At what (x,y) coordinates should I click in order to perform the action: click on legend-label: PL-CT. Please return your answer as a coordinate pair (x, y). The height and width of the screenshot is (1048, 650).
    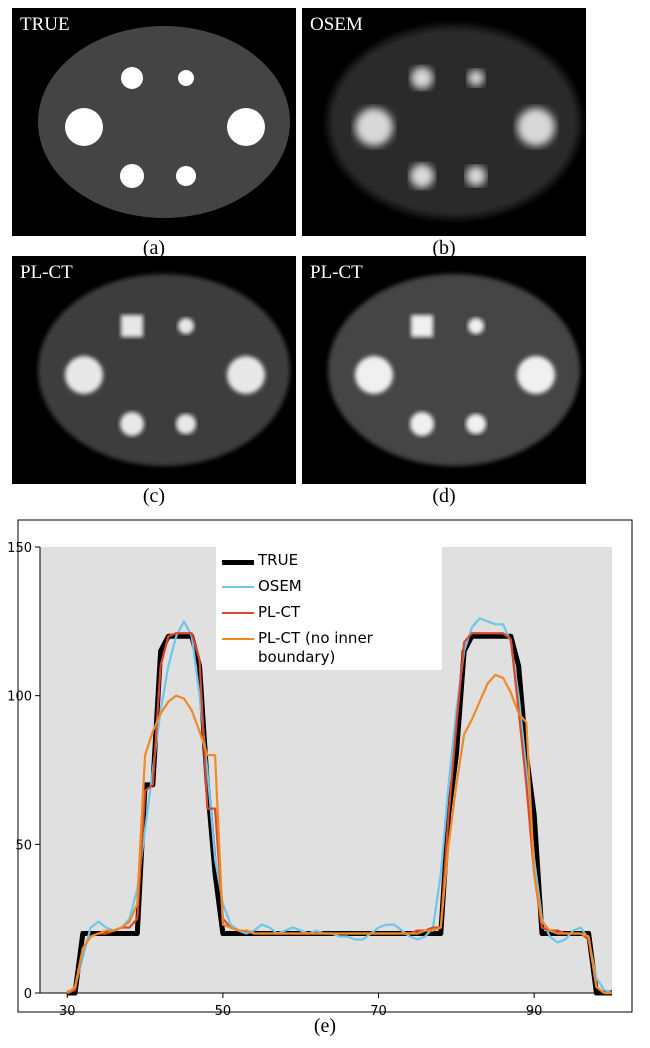
    Looking at the image, I should click on (279, 612).